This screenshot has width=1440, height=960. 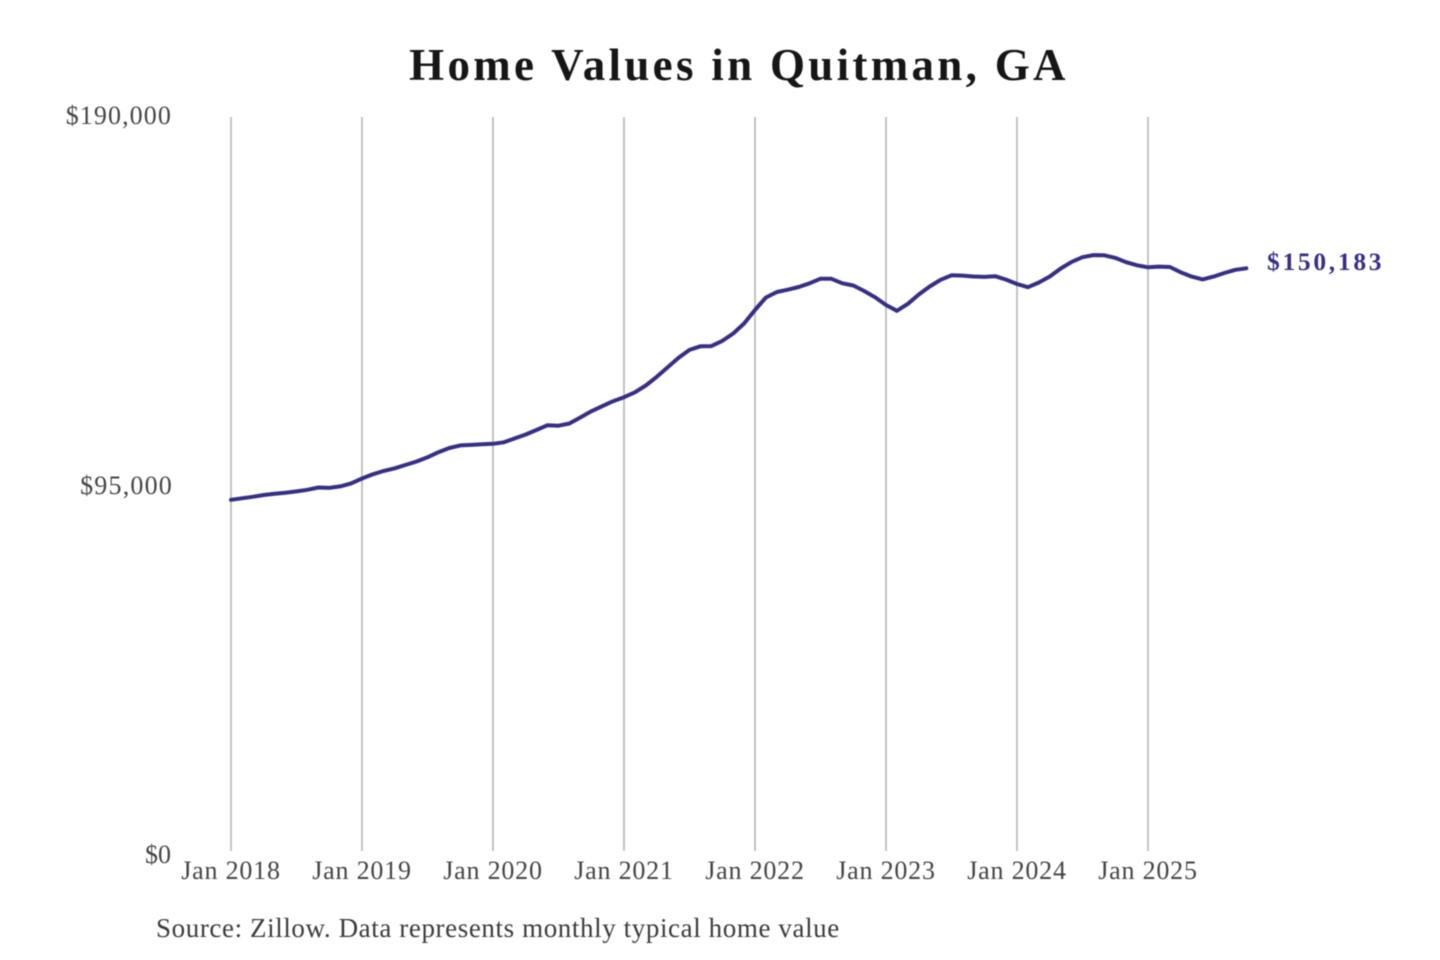 What do you see at coordinates (624, 870) in the screenshot?
I see `svg-text: Jan 2021` at bounding box center [624, 870].